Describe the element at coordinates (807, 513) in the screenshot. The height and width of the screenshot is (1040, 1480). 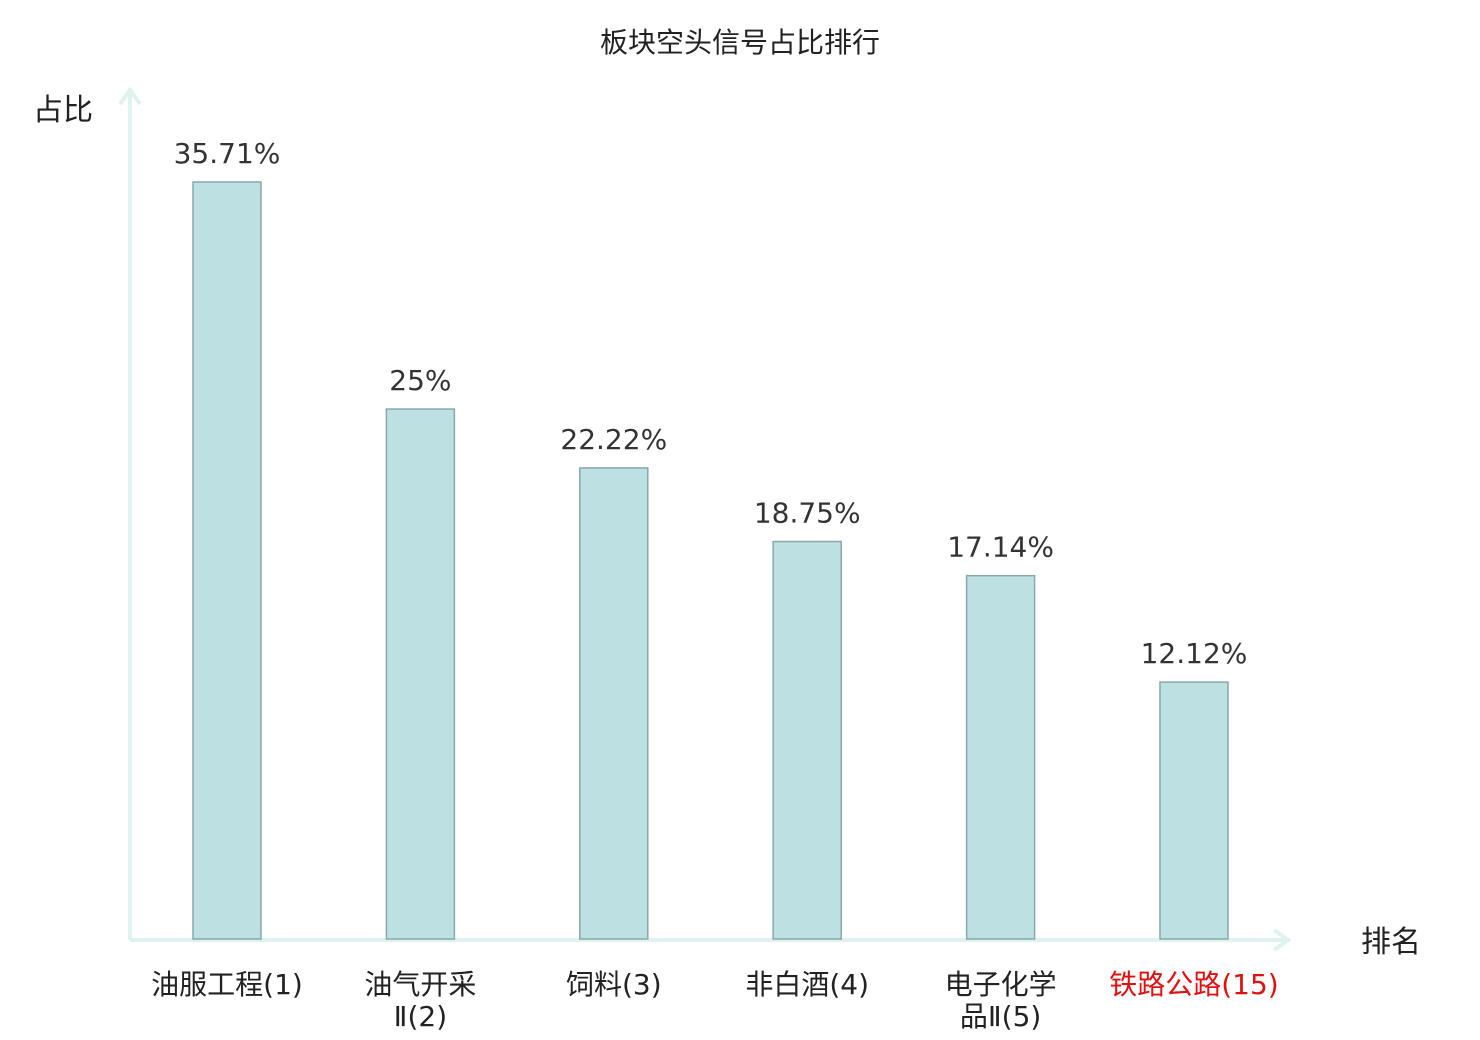
I see `value-label: 18.75%` at that location.